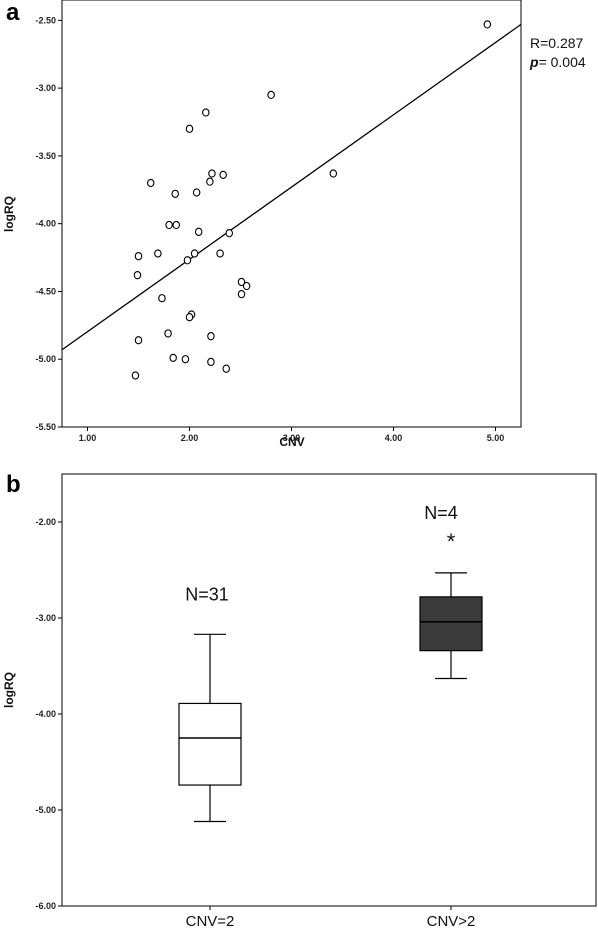 Image resolution: width=598 pixels, height=932 pixels. I want to click on x-tick-label: 1.00, so click(88, 438).